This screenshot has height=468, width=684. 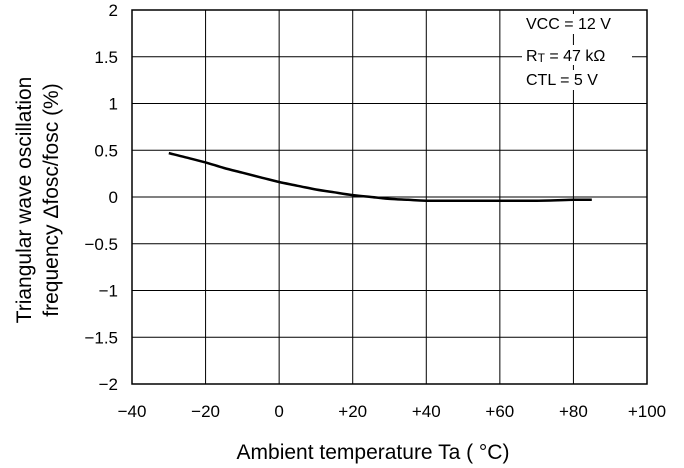 I want to click on data-series-line, so click(x=380, y=177).